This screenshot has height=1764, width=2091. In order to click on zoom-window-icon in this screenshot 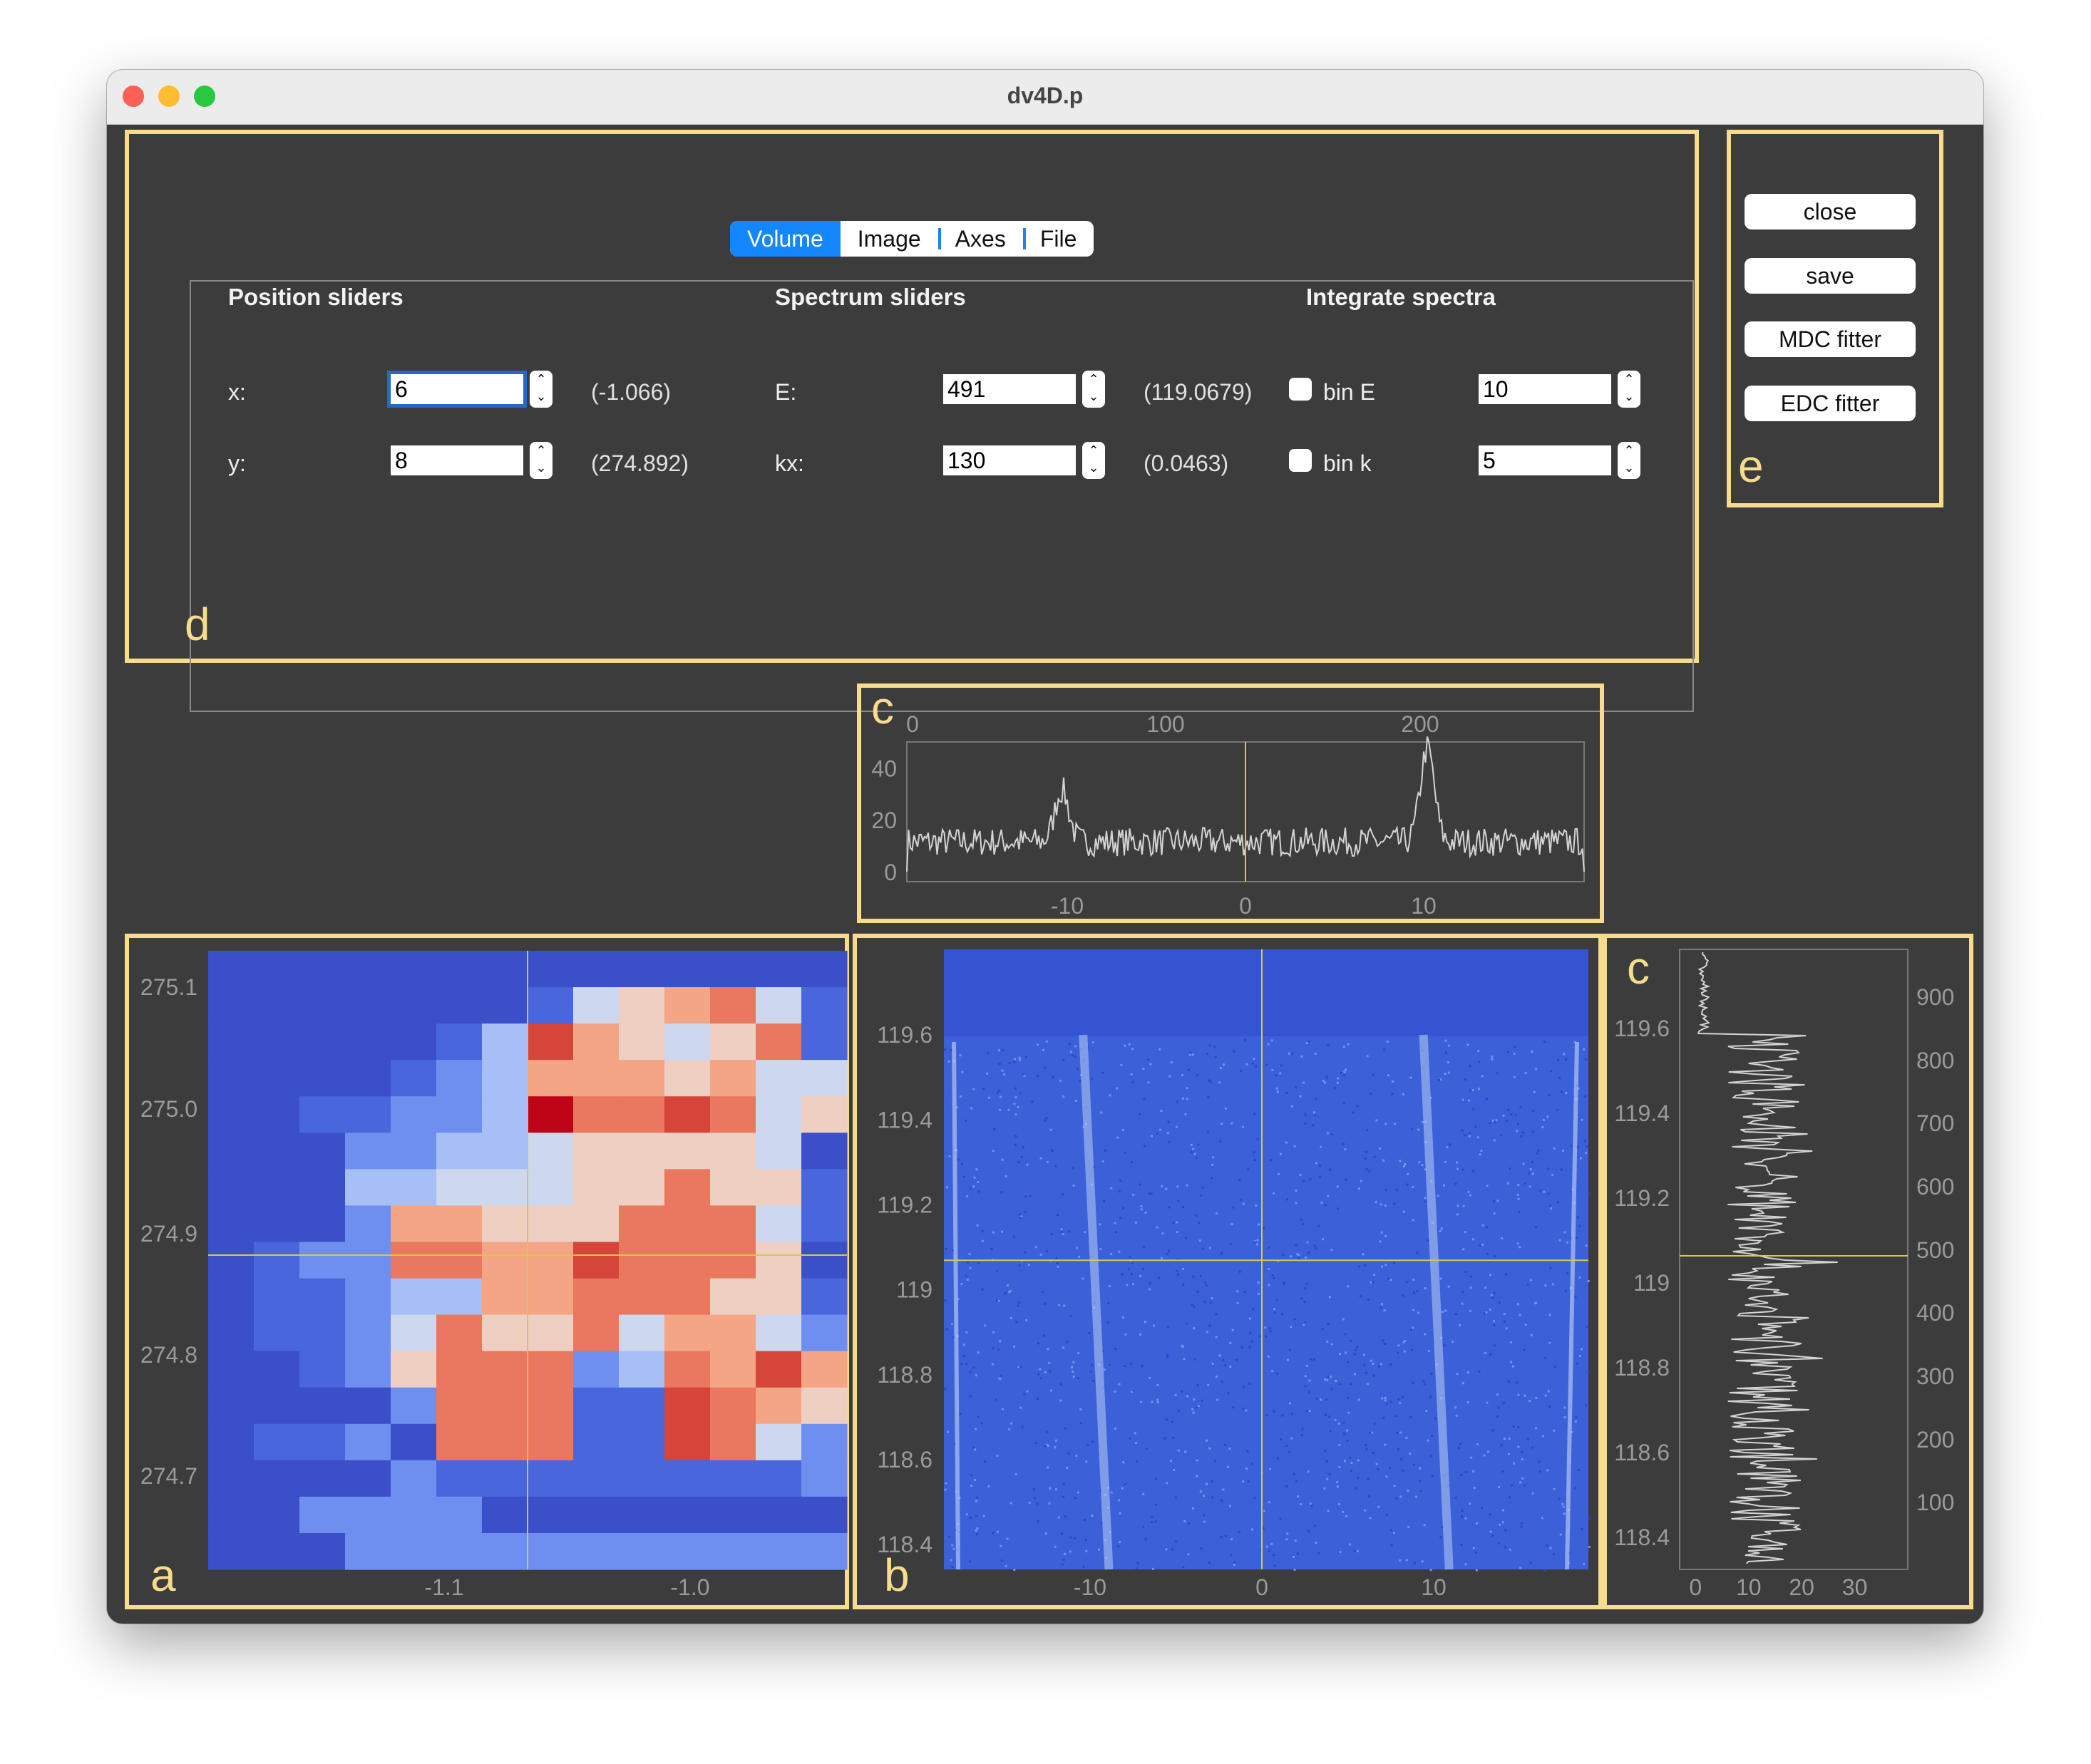, I will do `click(204, 96)`.